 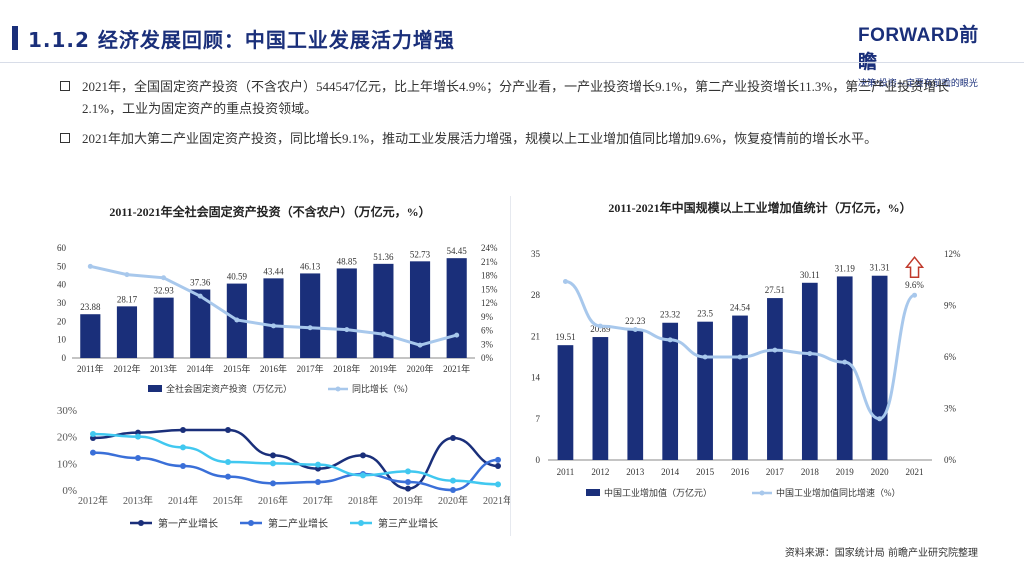 What do you see at coordinates (487, 331) in the screenshot?
I see `right-tick-label: 6%` at bounding box center [487, 331].